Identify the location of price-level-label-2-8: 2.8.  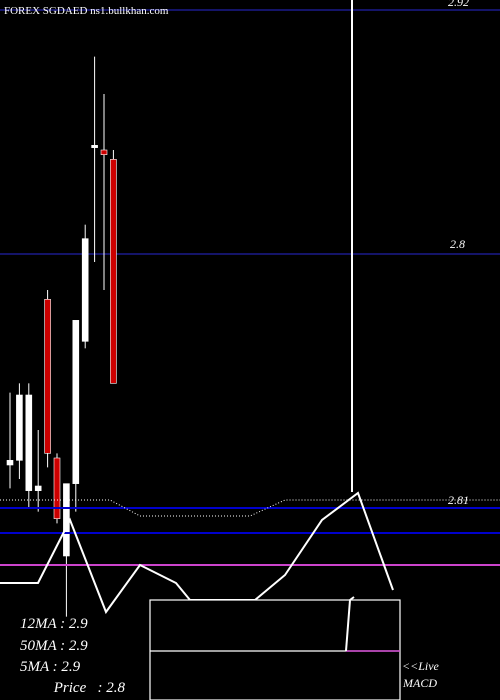
(457, 244).